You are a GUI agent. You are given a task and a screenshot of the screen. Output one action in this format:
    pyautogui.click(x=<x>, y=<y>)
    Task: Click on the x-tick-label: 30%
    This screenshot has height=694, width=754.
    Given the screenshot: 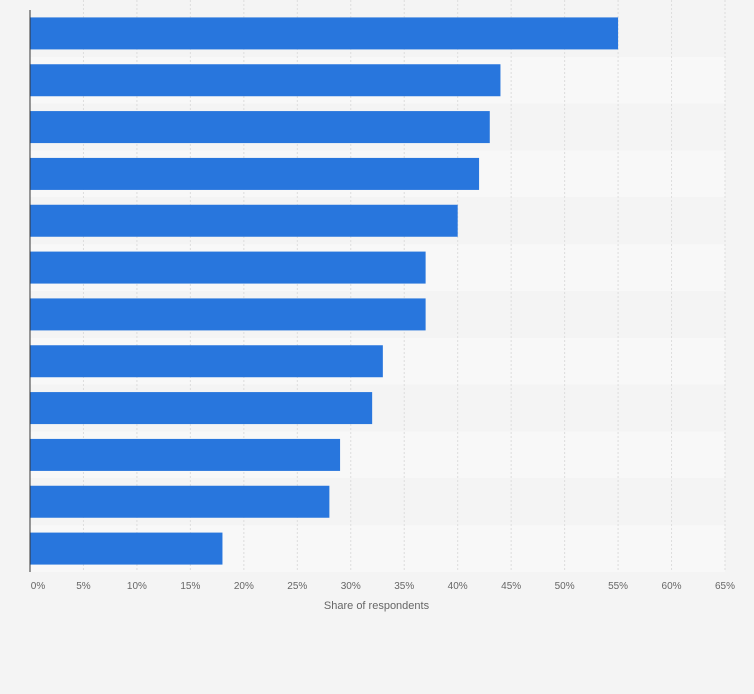 What is the action you would take?
    pyautogui.click(x=351, y=586)
    